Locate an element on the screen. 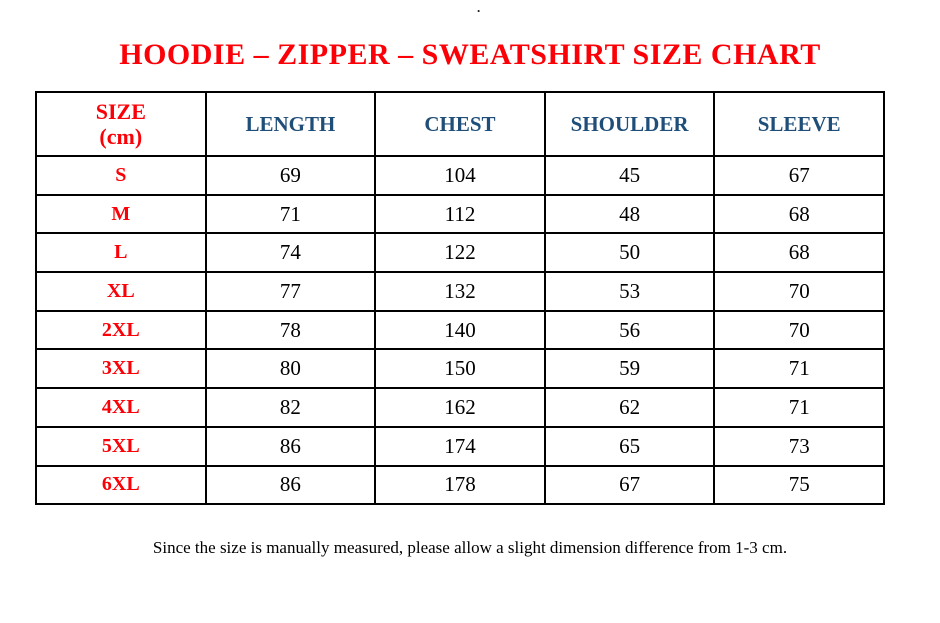 The height and width of the screenshot is (623, 940). shoulder-value-cell: 56 is located at coordinates (629, 330).